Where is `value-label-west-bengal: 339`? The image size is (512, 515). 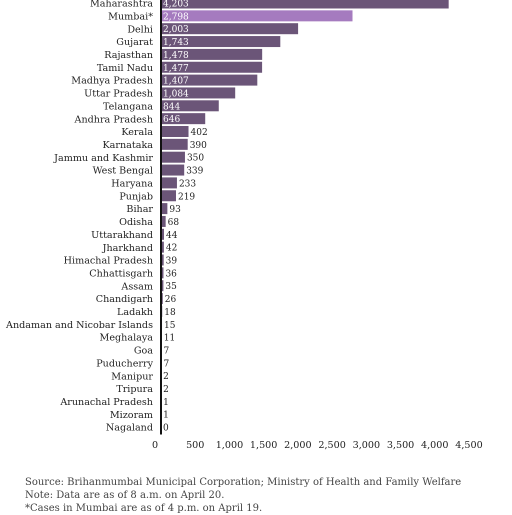
value-label-west-bengal: 339 is located at coordinates (194, 172).